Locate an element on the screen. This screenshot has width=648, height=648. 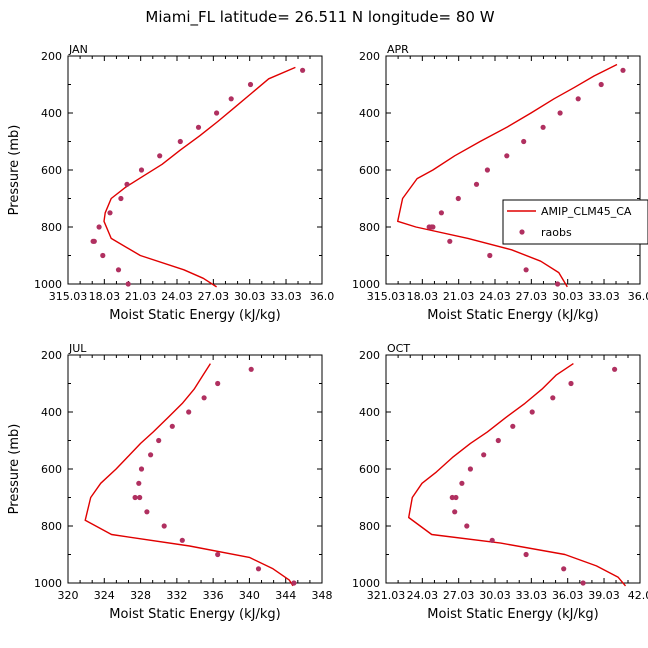
legend-box is located at coordinates (575, 222).